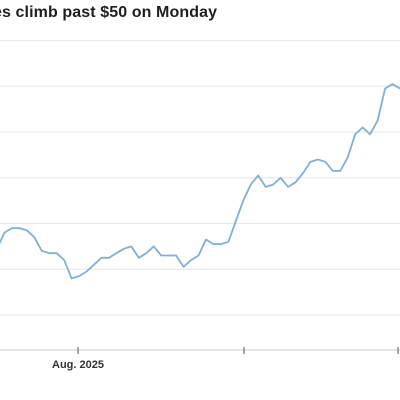 The width and height of the screenshot is (400, 400). Describe the element at coordinates (109, 12) in the screenshot. I see `chart-title: es climb past $50 on Monday` at that location.